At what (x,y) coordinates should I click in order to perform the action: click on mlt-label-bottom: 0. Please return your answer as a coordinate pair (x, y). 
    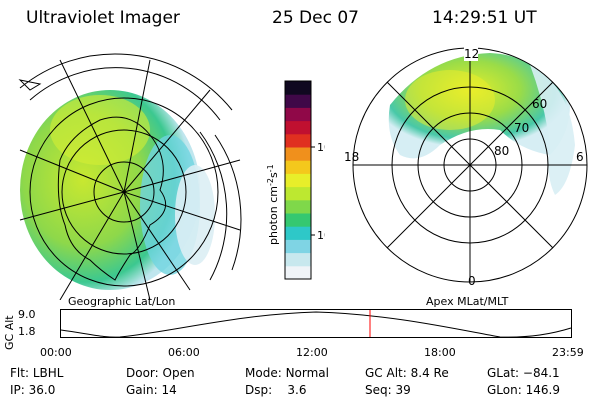
    Looking at the image, I should click on (472, 281).